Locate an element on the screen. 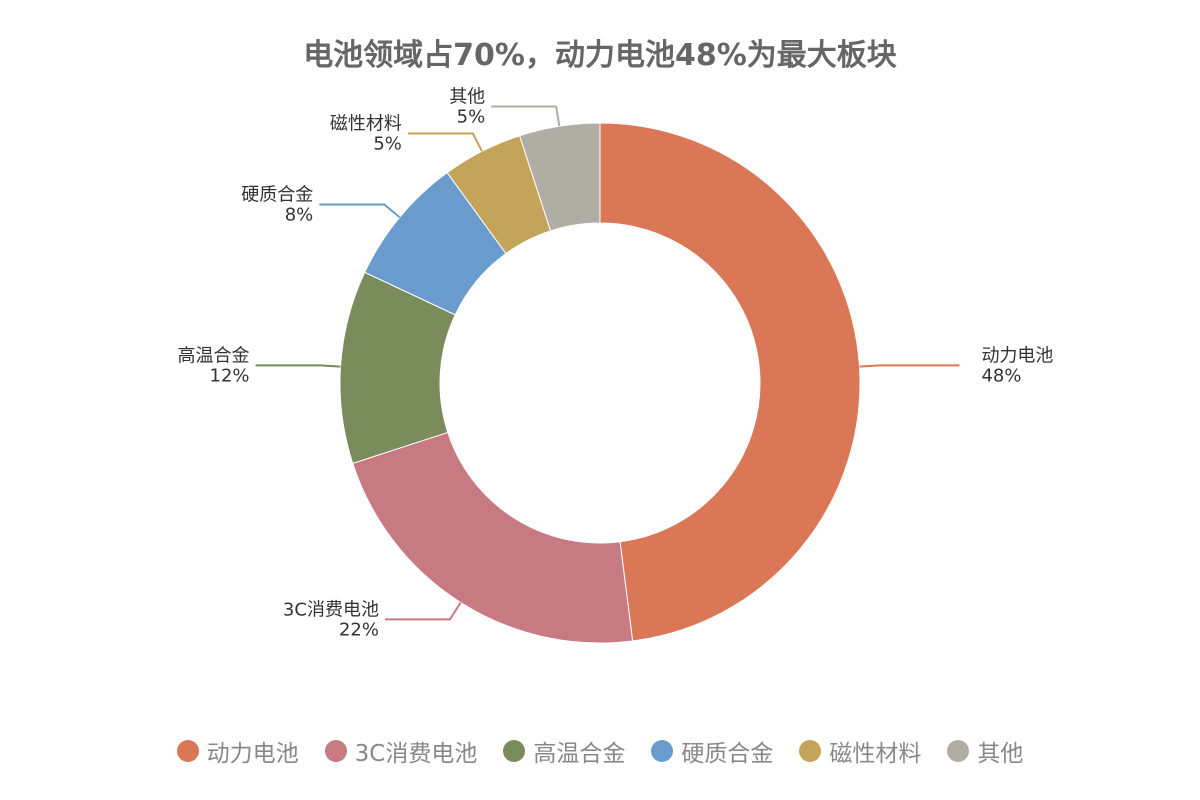  legend-item-2: 高温合金 is located at coordinates (564, 751).